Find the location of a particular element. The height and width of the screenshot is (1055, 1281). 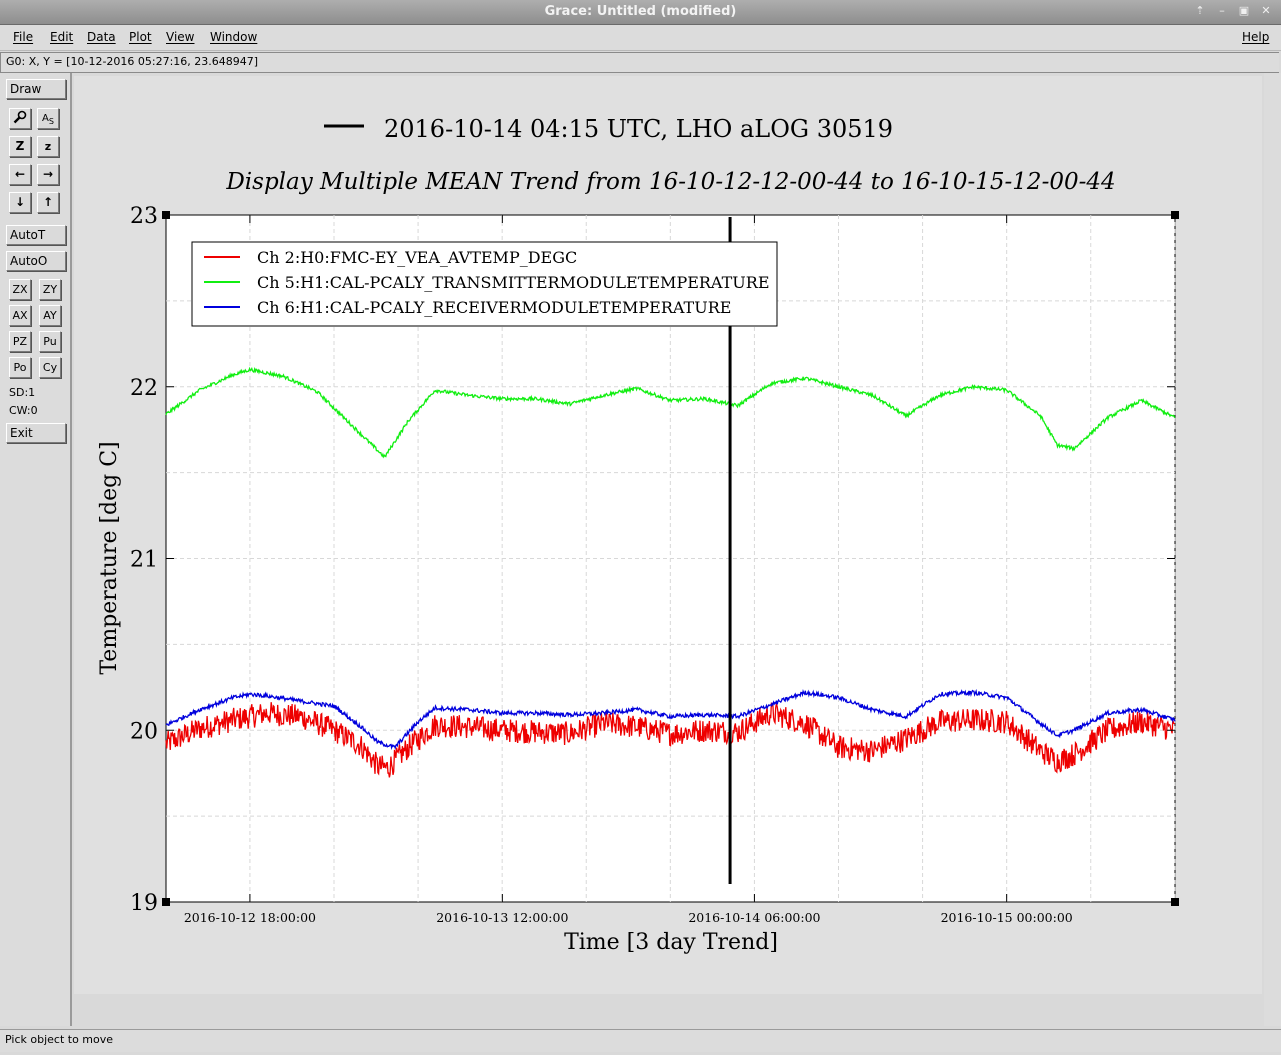

x-tick-label: 2016-10-12 18:00:00 is located at coordinates (250, 917).